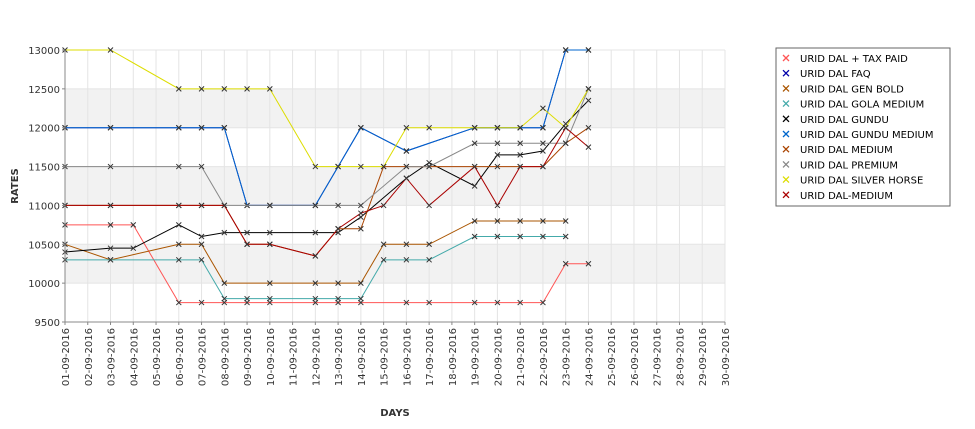 The width and height of the screenshot is (975, 429). I want to click on y-tick-label: 12000, so click(44, 129).